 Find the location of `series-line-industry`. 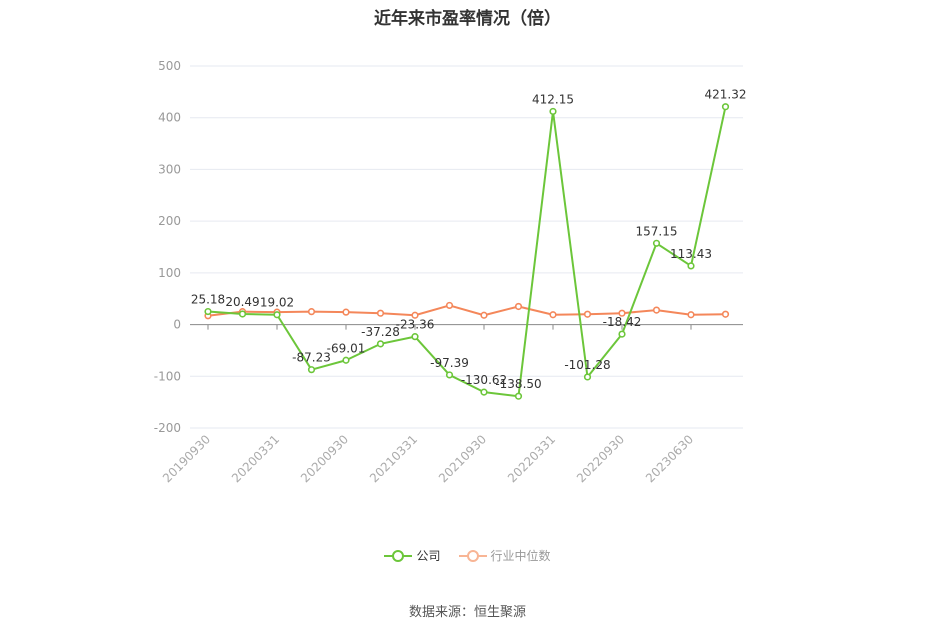

series-line-industry is located at coordinates (466, 310).